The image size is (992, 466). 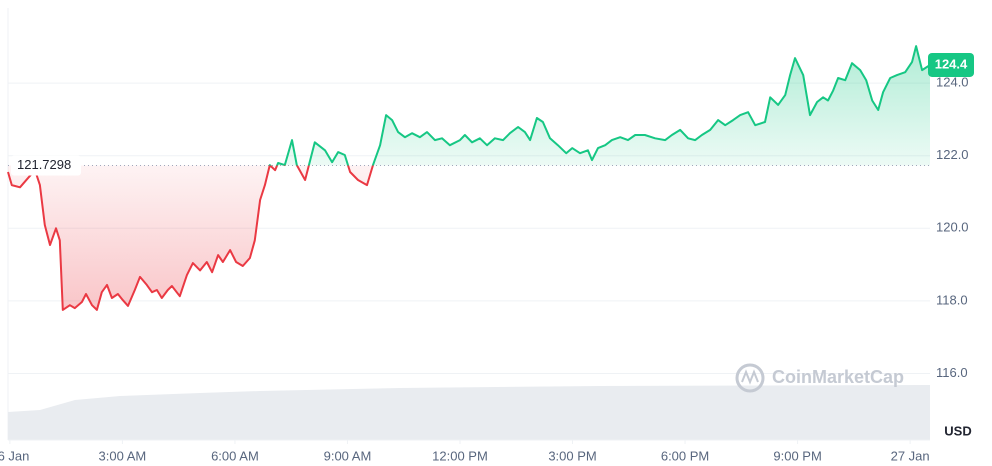 What do you see at coordinates (123, 455) in the screenshot?
I see `x-tick-label: 3:00 AM` at bounding box center [123, 455].